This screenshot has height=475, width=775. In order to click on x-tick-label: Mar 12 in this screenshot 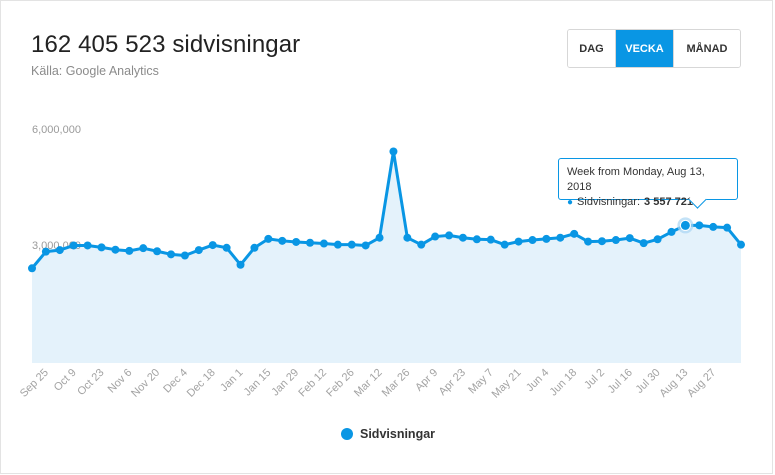, I will do `click(368, 383)`.